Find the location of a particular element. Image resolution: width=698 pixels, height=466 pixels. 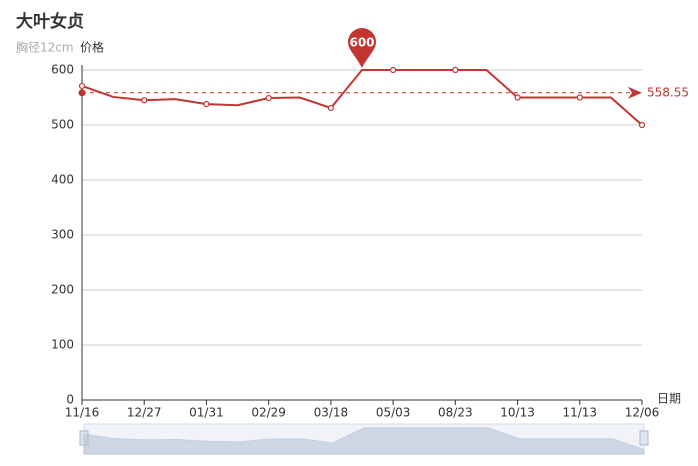

x-axis-label: 日期 is located at coordinates (669, 399).